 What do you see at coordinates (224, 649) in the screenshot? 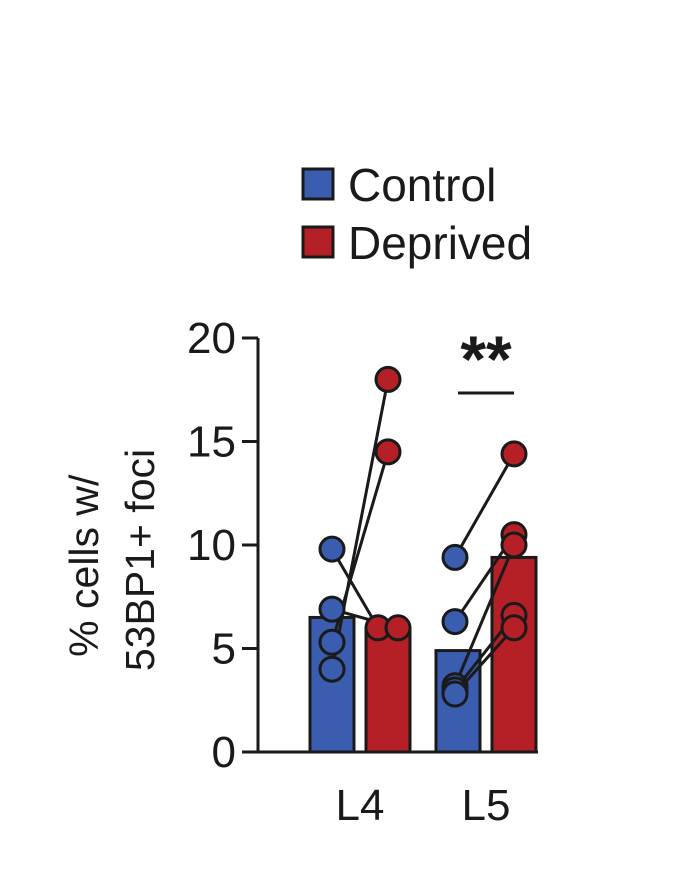
I see `y-tick-label-5: 5` at bounding box center [224, 649].